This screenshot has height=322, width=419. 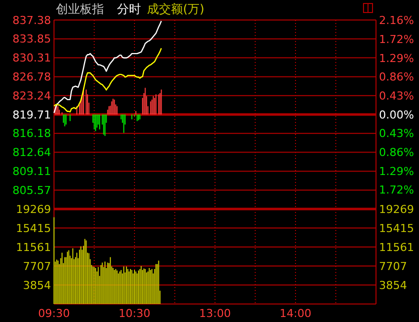 I want to click on chart-subtitle: 分时, so click(x=129, y=9).